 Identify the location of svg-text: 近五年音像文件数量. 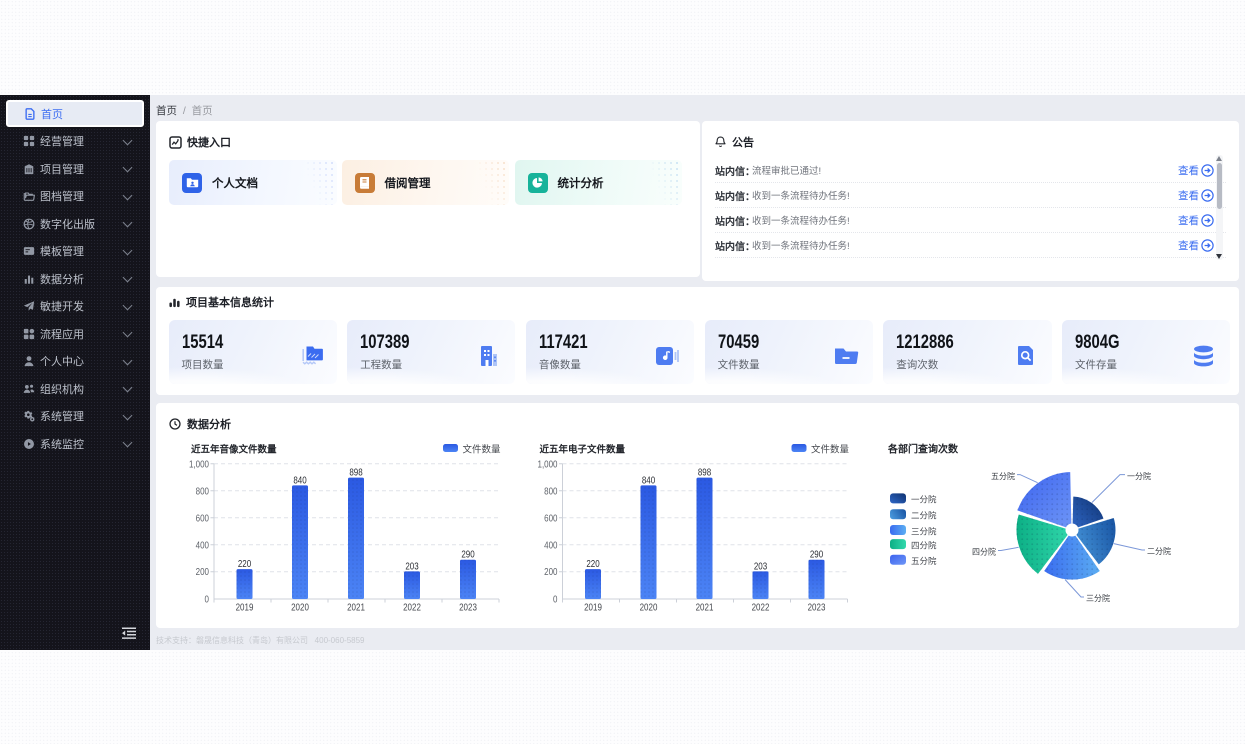
(234, 450).